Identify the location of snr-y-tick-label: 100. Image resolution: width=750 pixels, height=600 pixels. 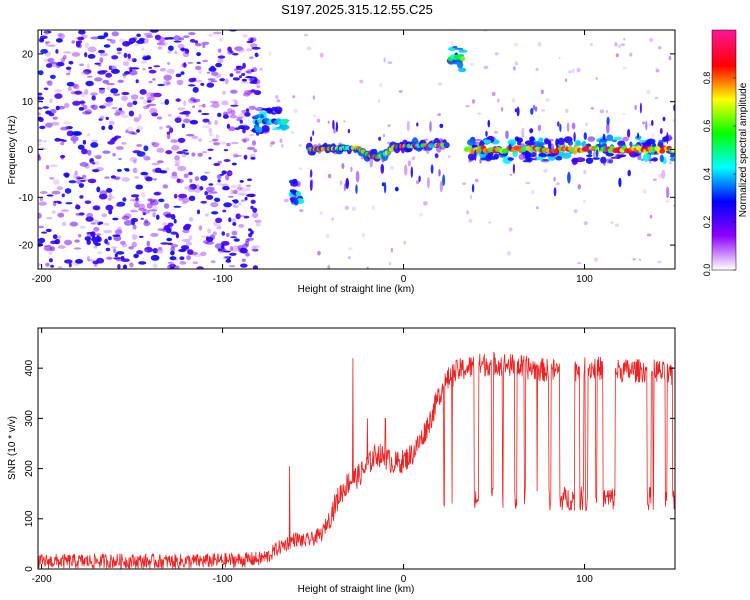
(29, 518).